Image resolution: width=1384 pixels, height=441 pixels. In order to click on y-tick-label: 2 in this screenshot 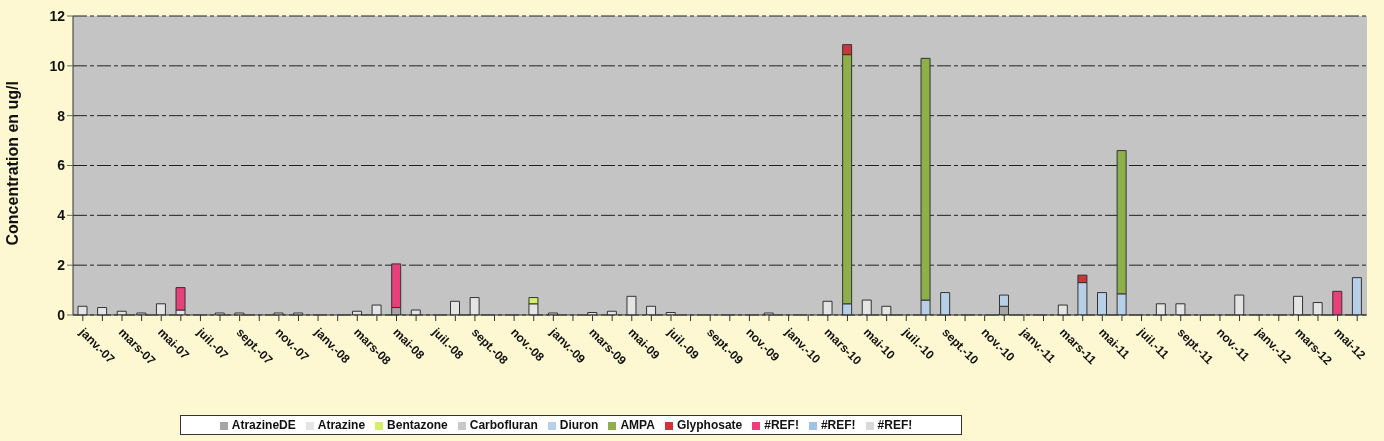, I will do `click(61, 265)`.